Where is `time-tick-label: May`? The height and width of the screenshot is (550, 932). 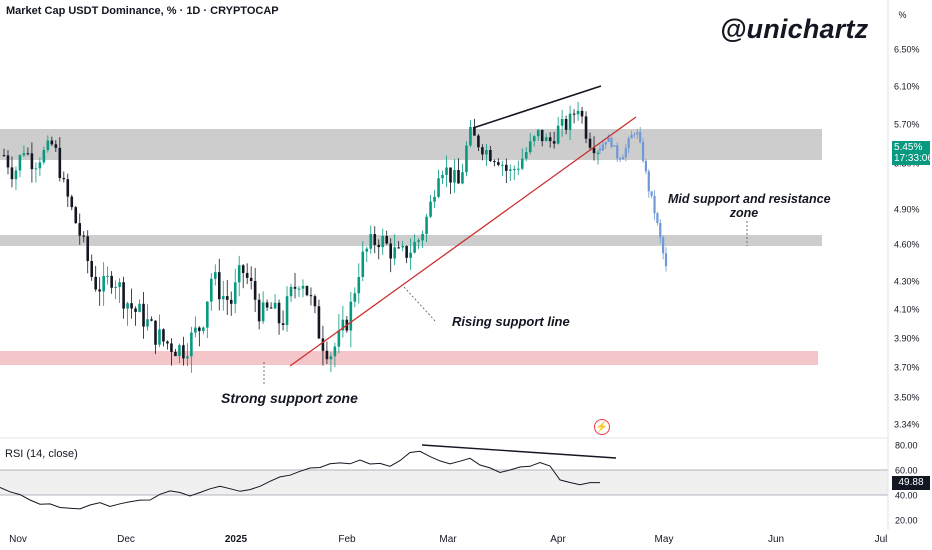 time-tick-label: May is located at coordinates (664, 539).